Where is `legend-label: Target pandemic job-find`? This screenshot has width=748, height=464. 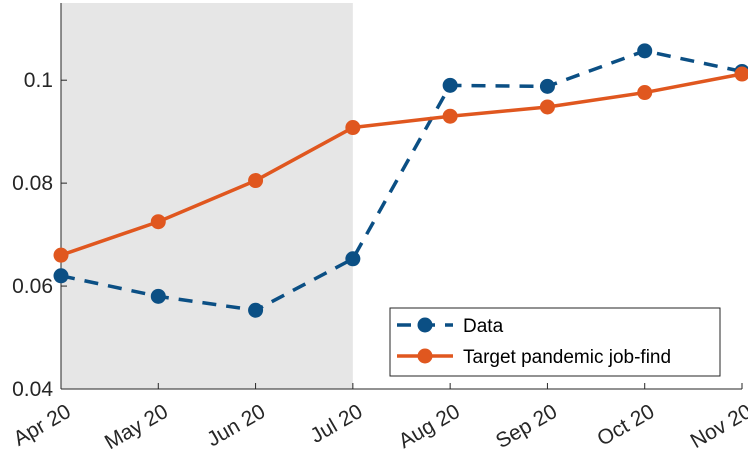 legend-label: Target pandemic job-find is located at coordinates (567, 357).